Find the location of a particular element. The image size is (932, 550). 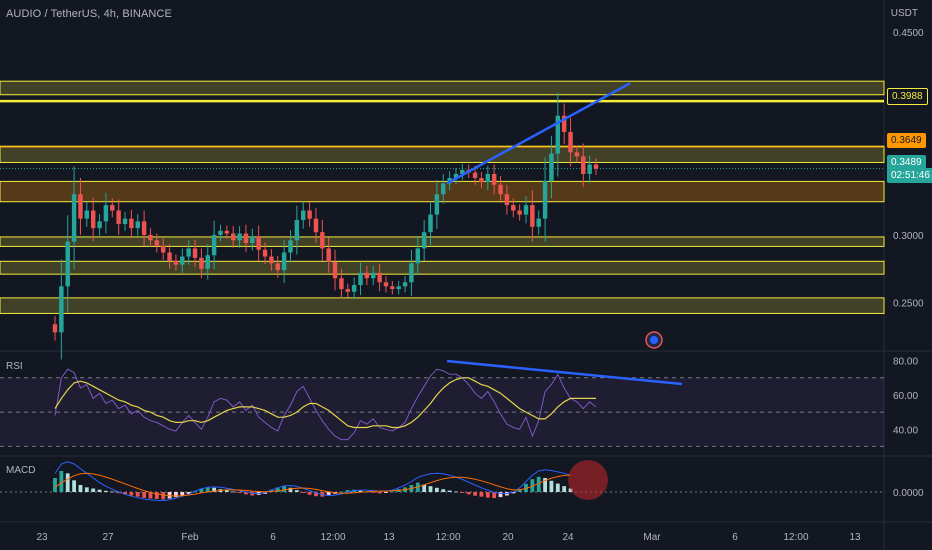

price-trendline is located at coordinates (538, 133).